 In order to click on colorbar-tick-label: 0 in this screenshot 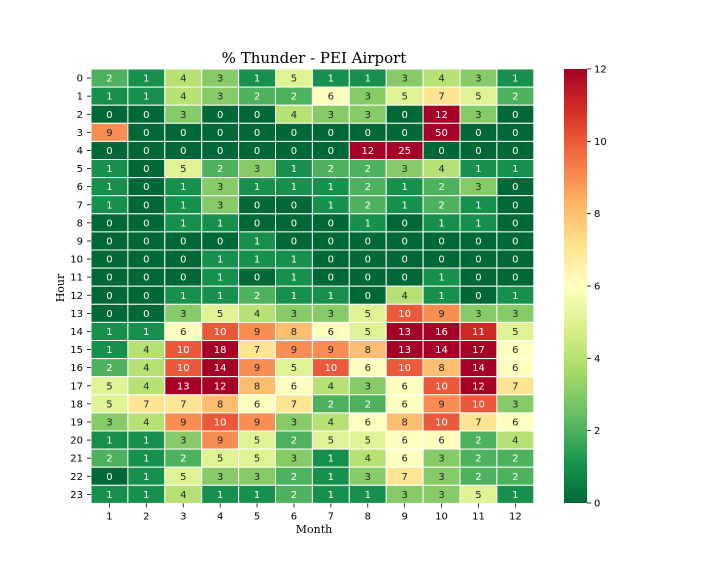, I will do `click(597, 504)`.